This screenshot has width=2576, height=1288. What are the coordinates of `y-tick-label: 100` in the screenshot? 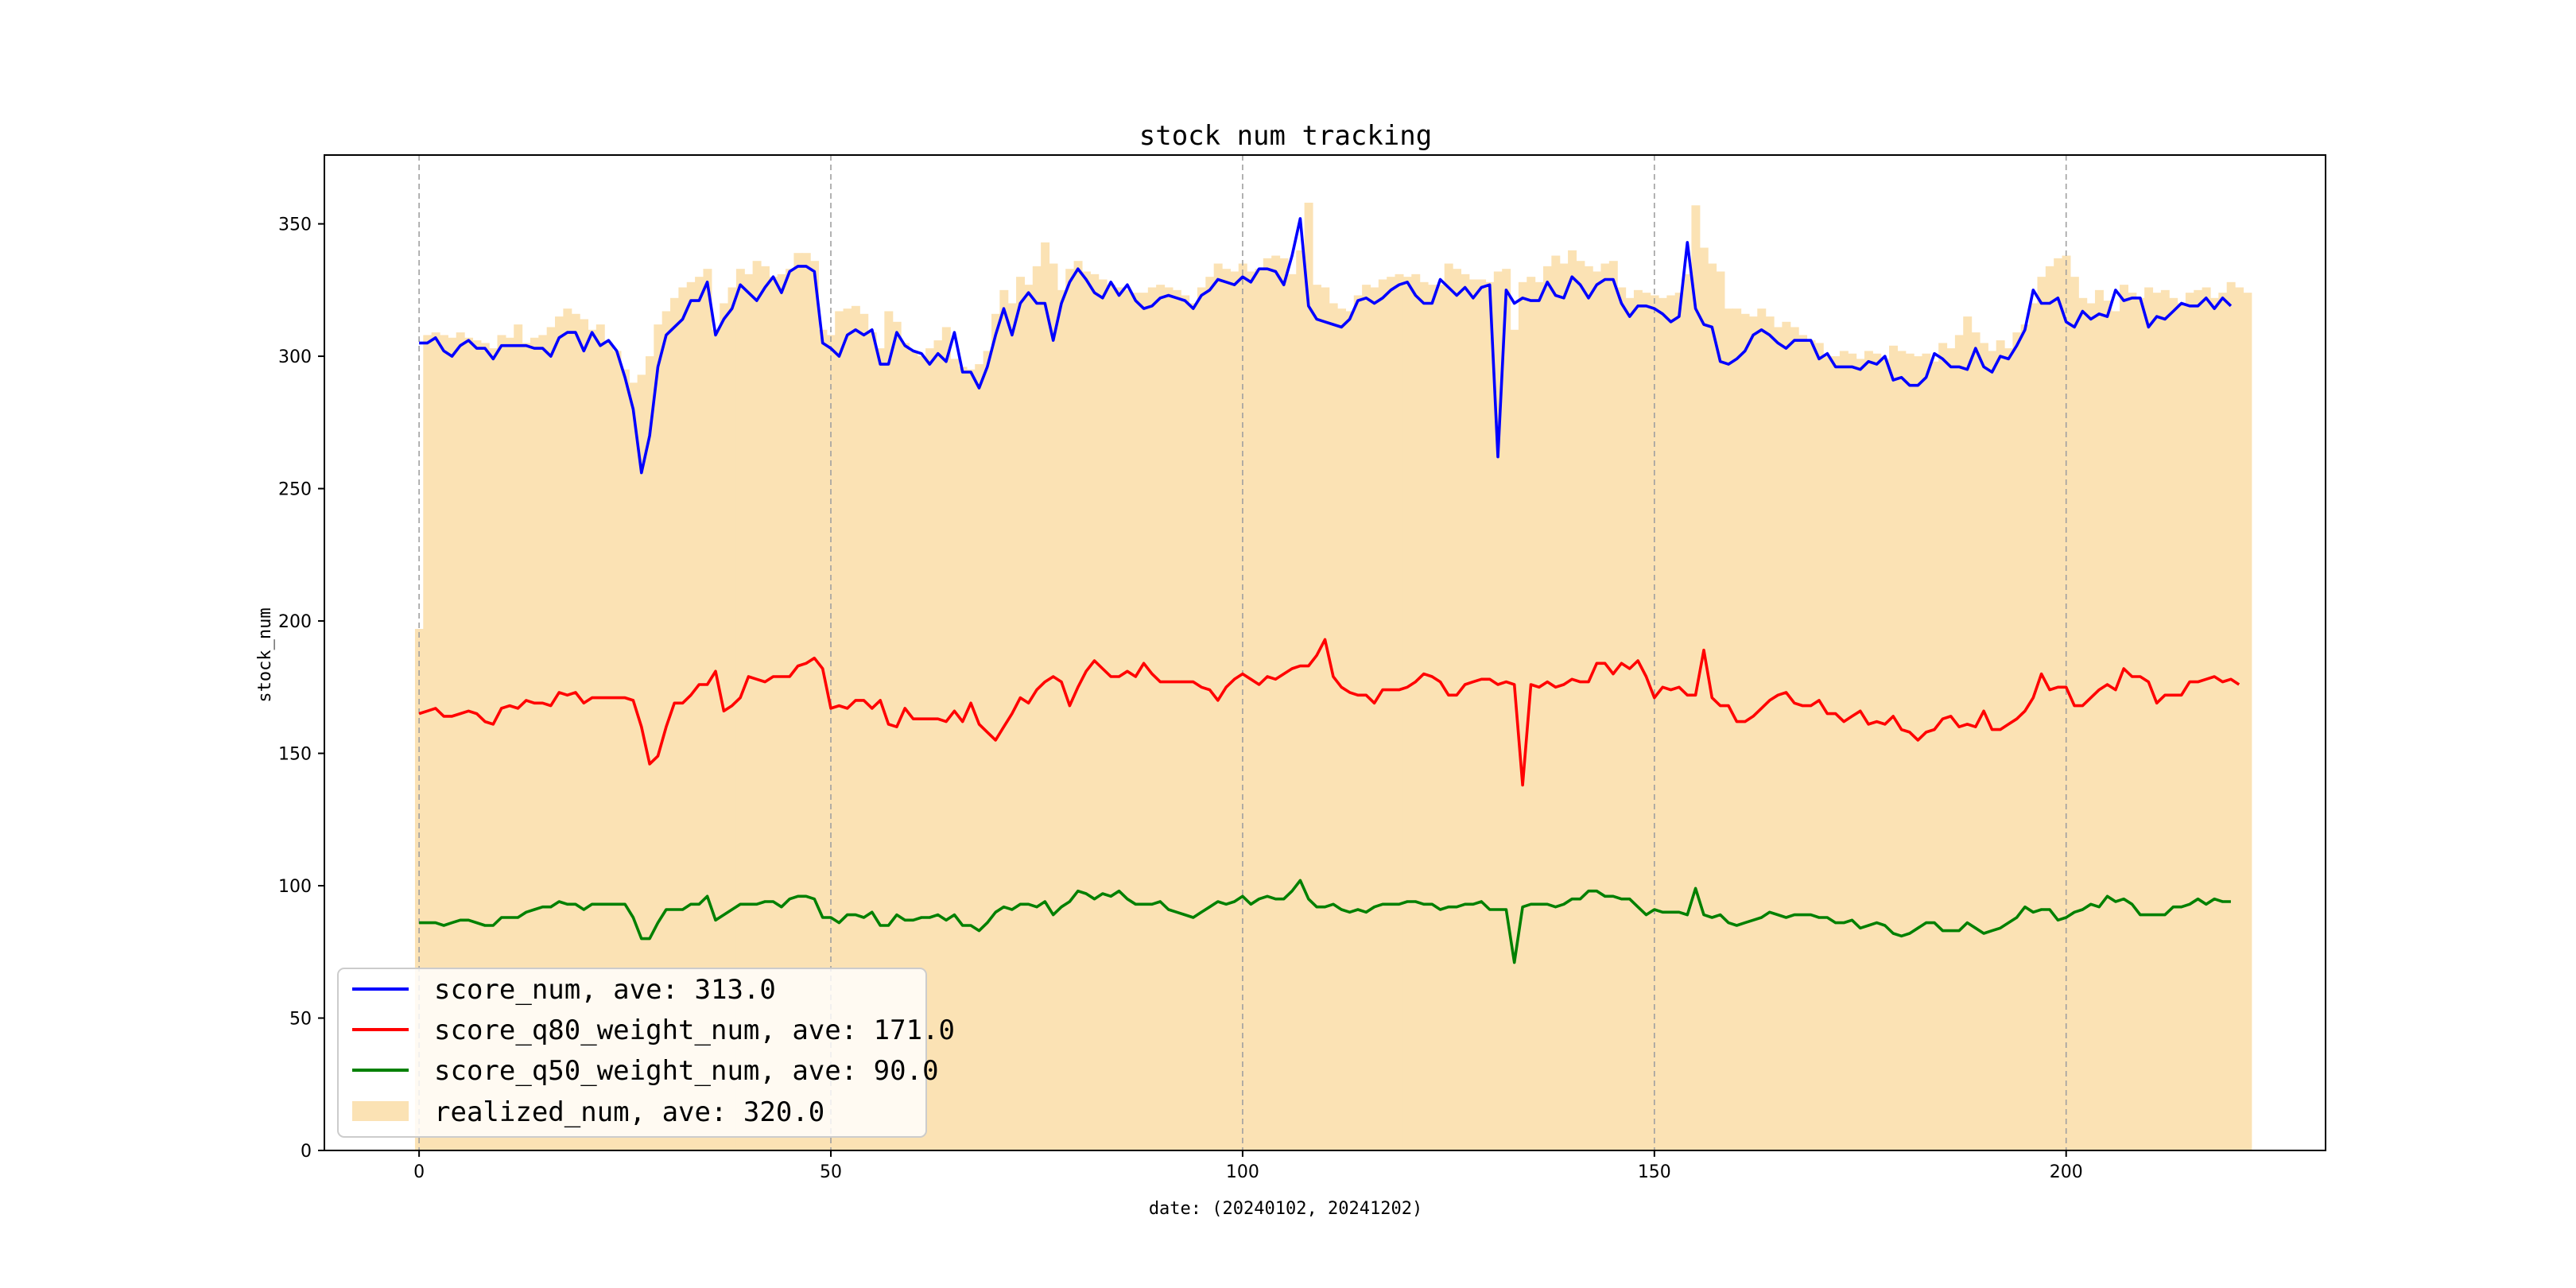 It's located at (295, 887).